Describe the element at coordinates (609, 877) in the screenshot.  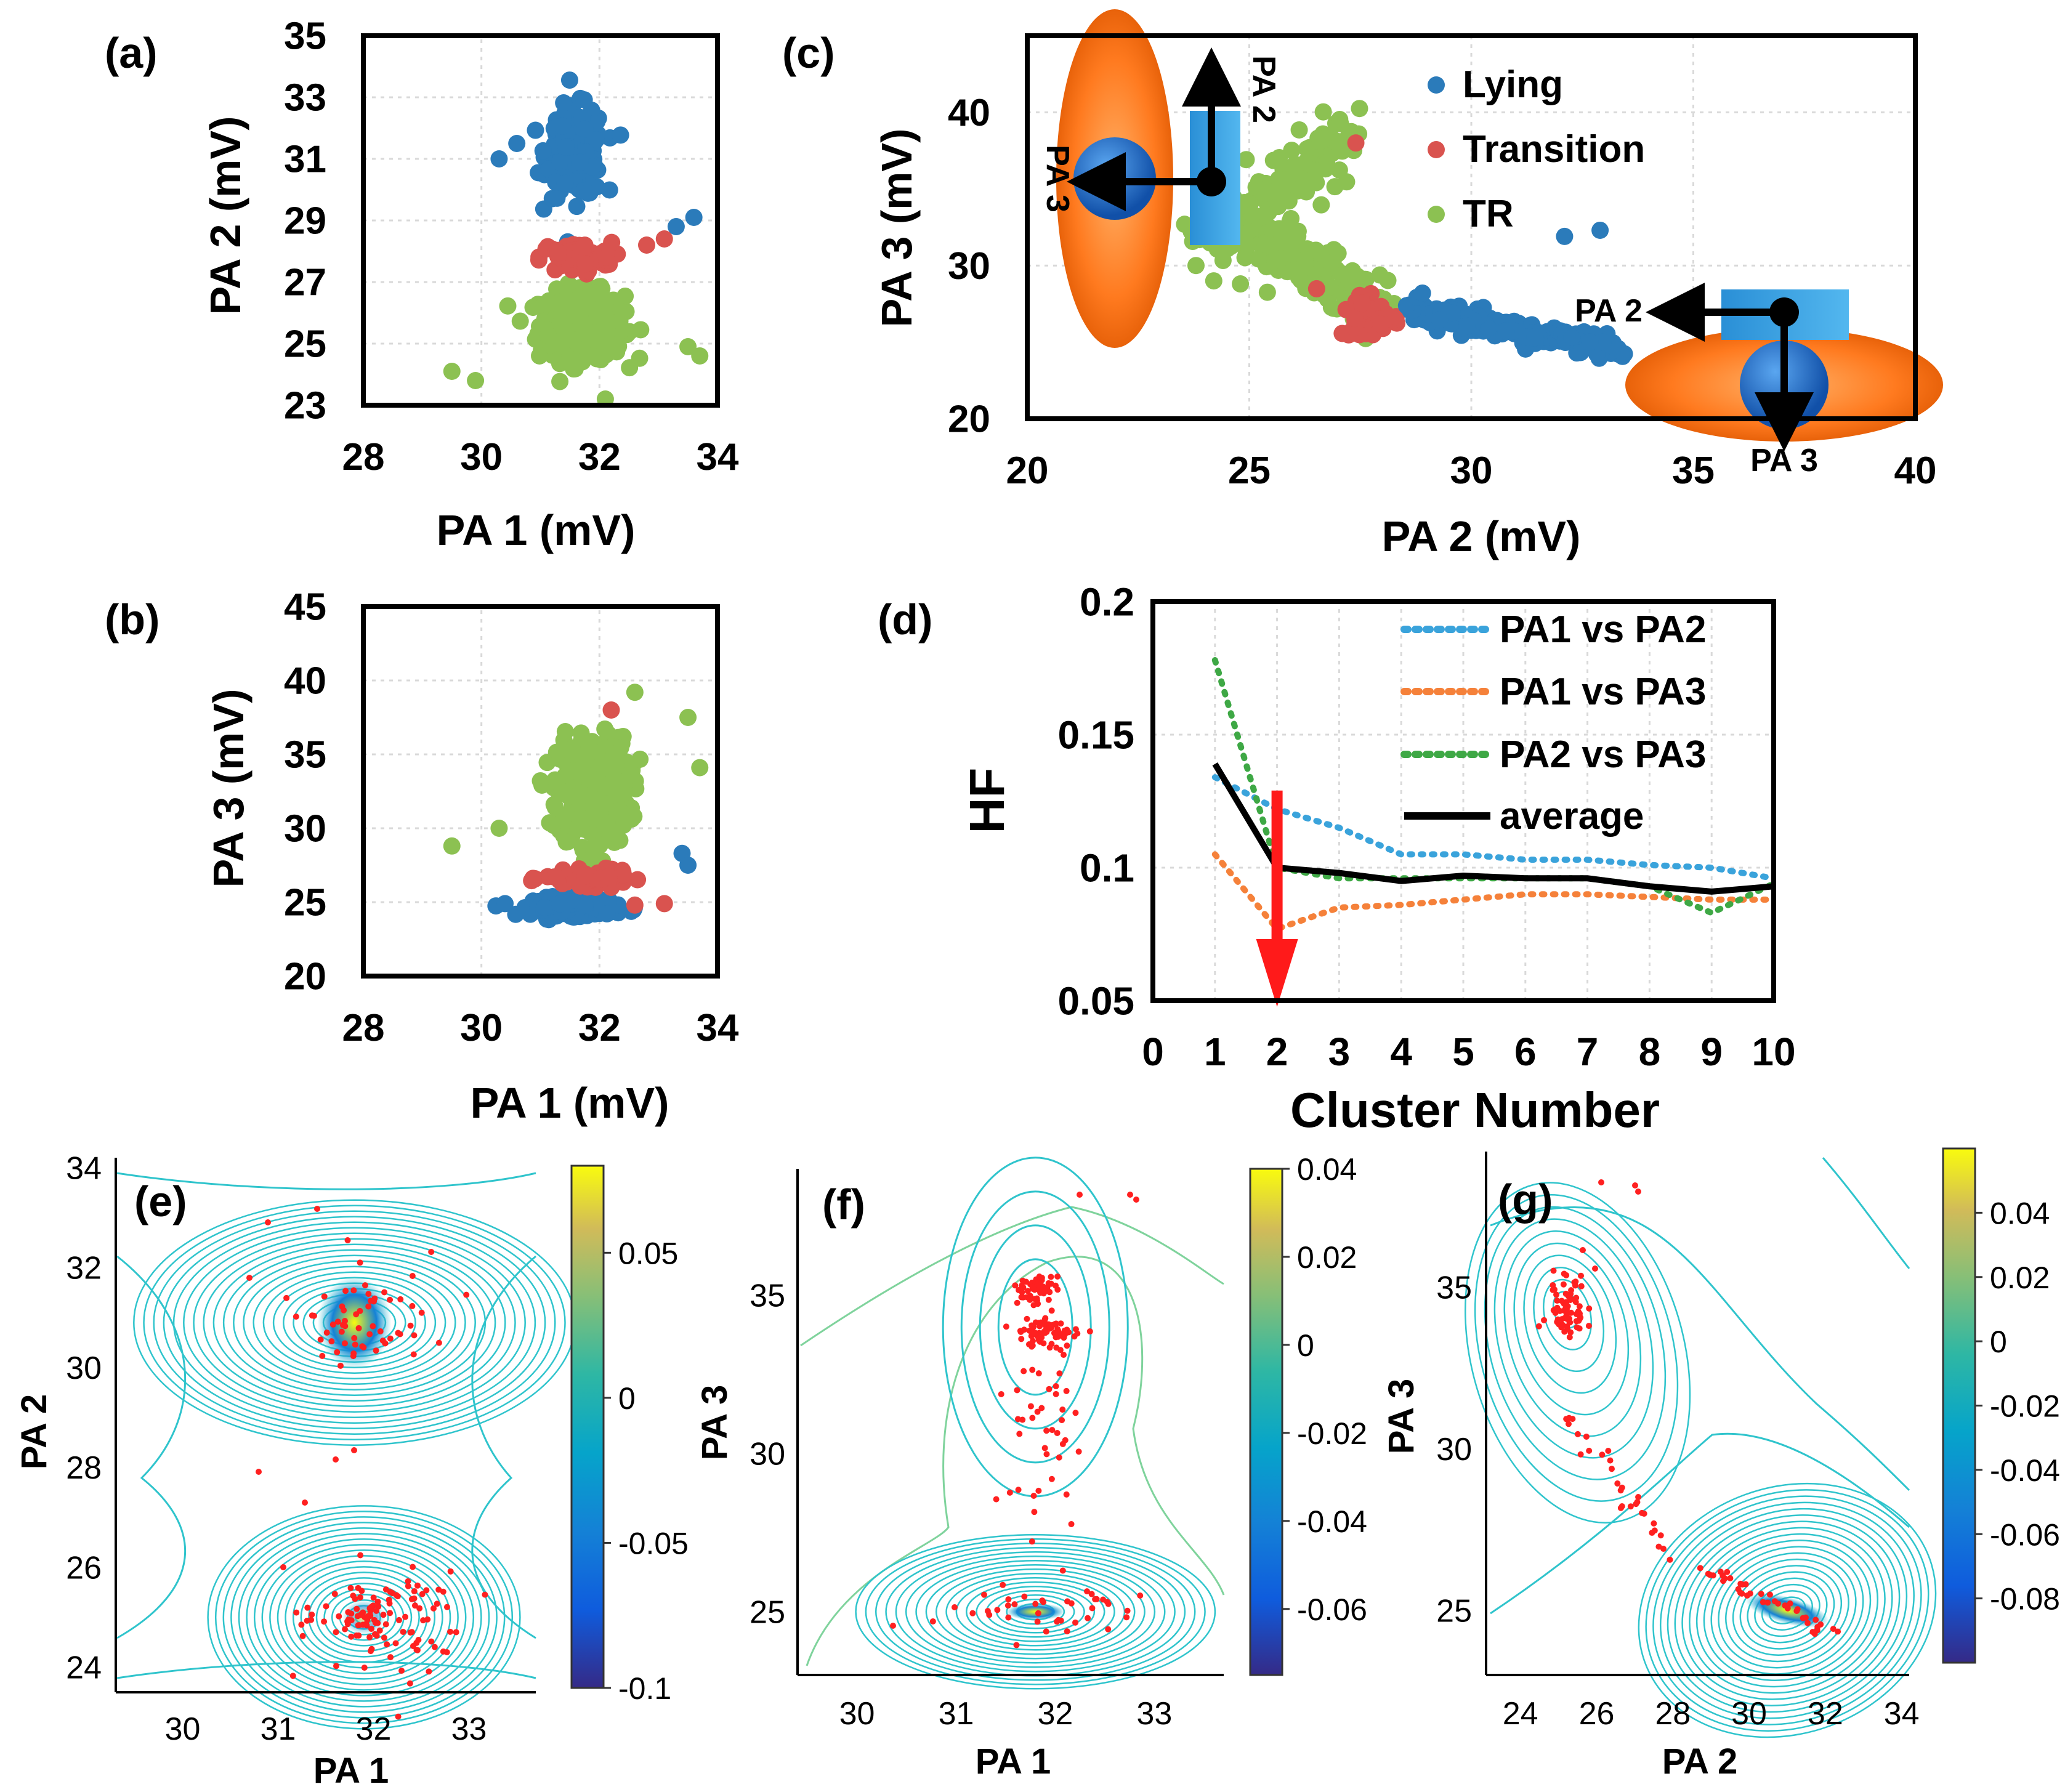
I see `point-transition` at that location.